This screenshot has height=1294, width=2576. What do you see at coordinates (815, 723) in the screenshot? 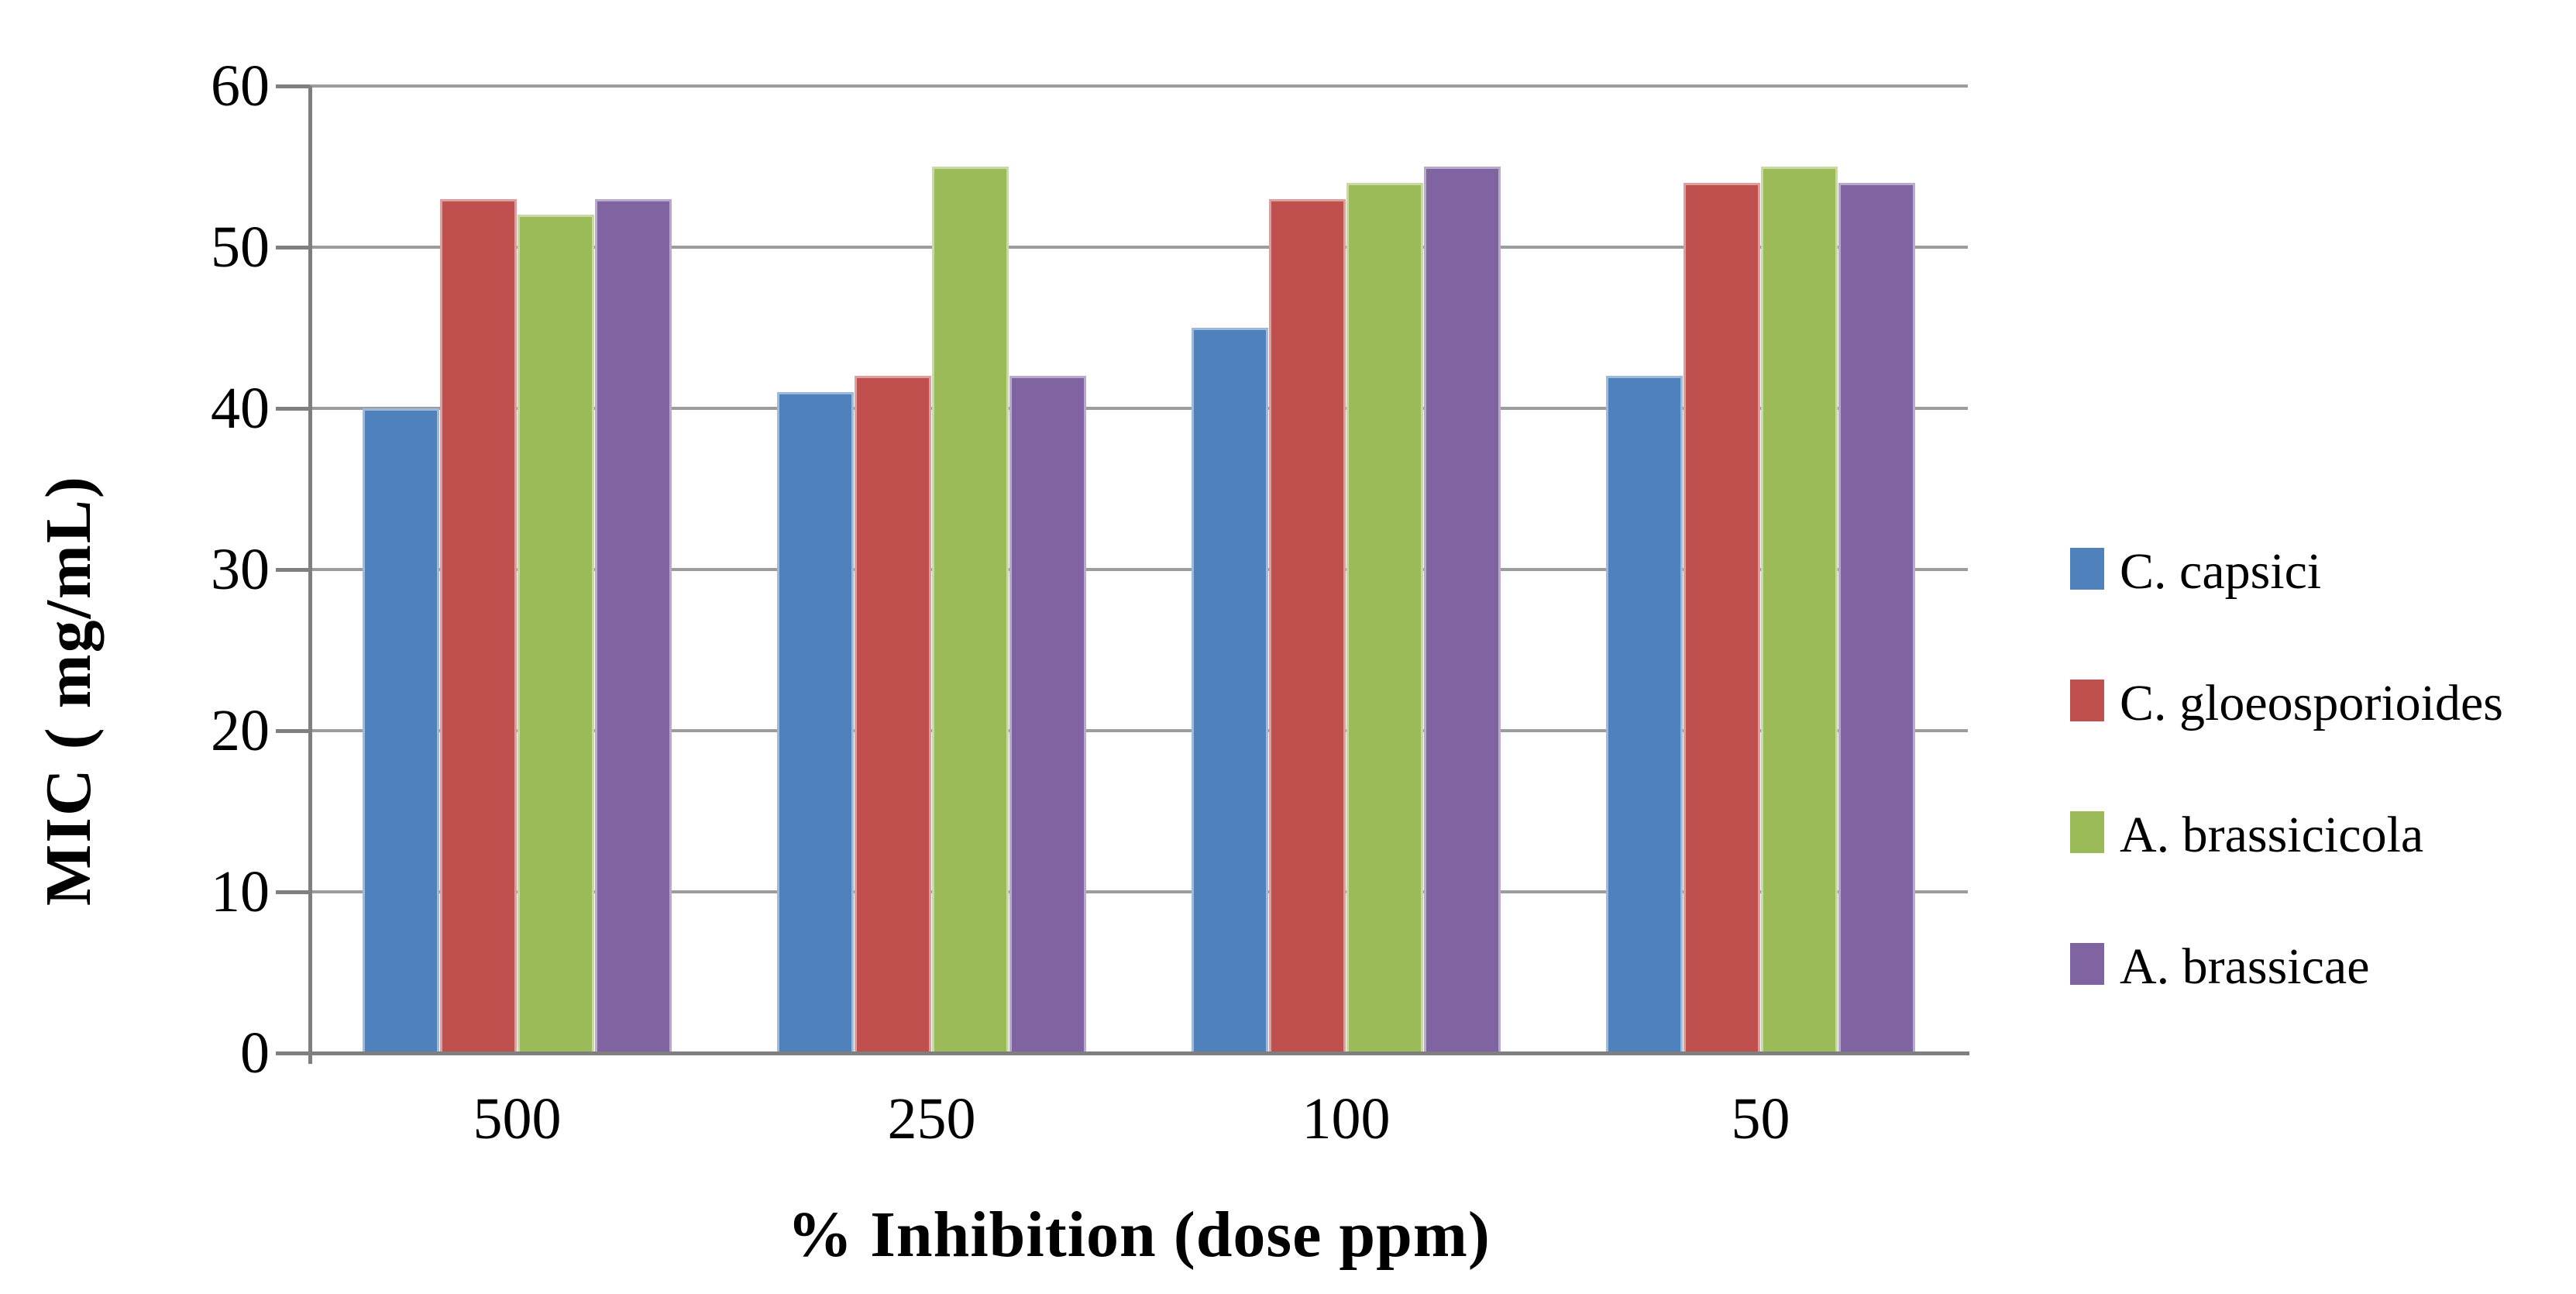
I see `bar-c--capsici-250` at bounding box center [815, 723].